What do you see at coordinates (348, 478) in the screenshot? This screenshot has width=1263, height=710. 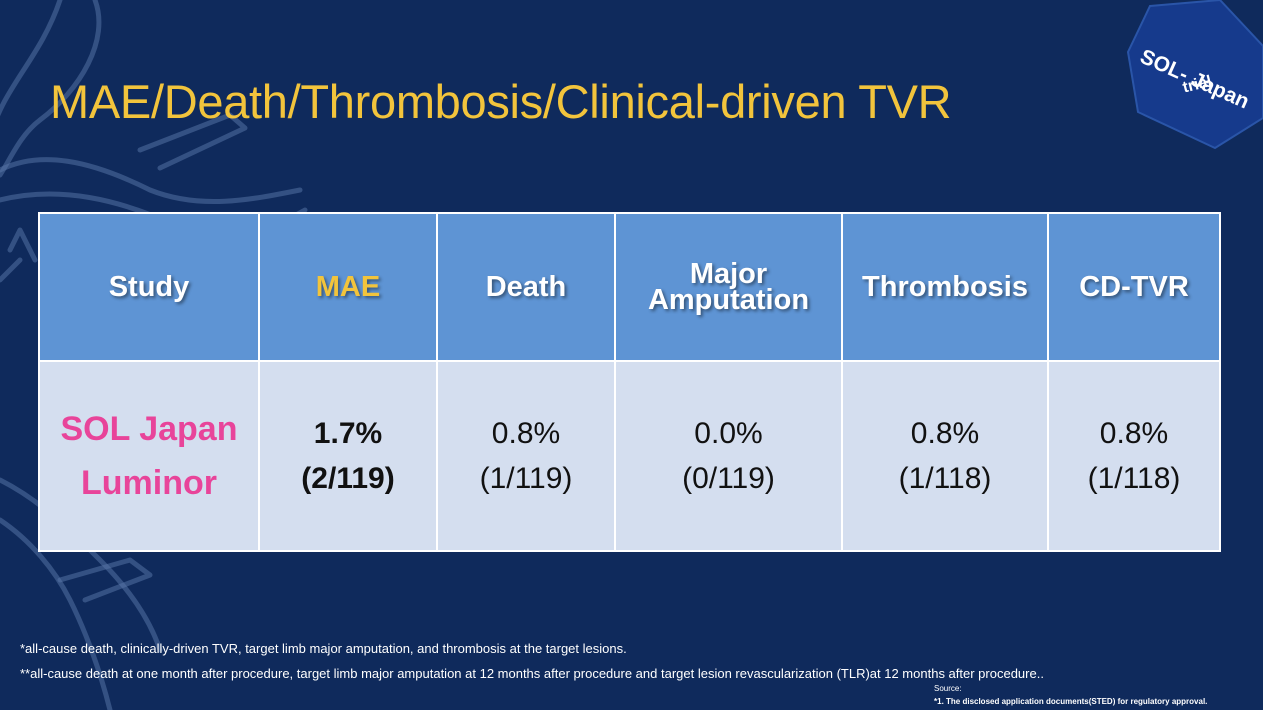 I see `mae-count: (2/119)` at bounding box center [348, 478].